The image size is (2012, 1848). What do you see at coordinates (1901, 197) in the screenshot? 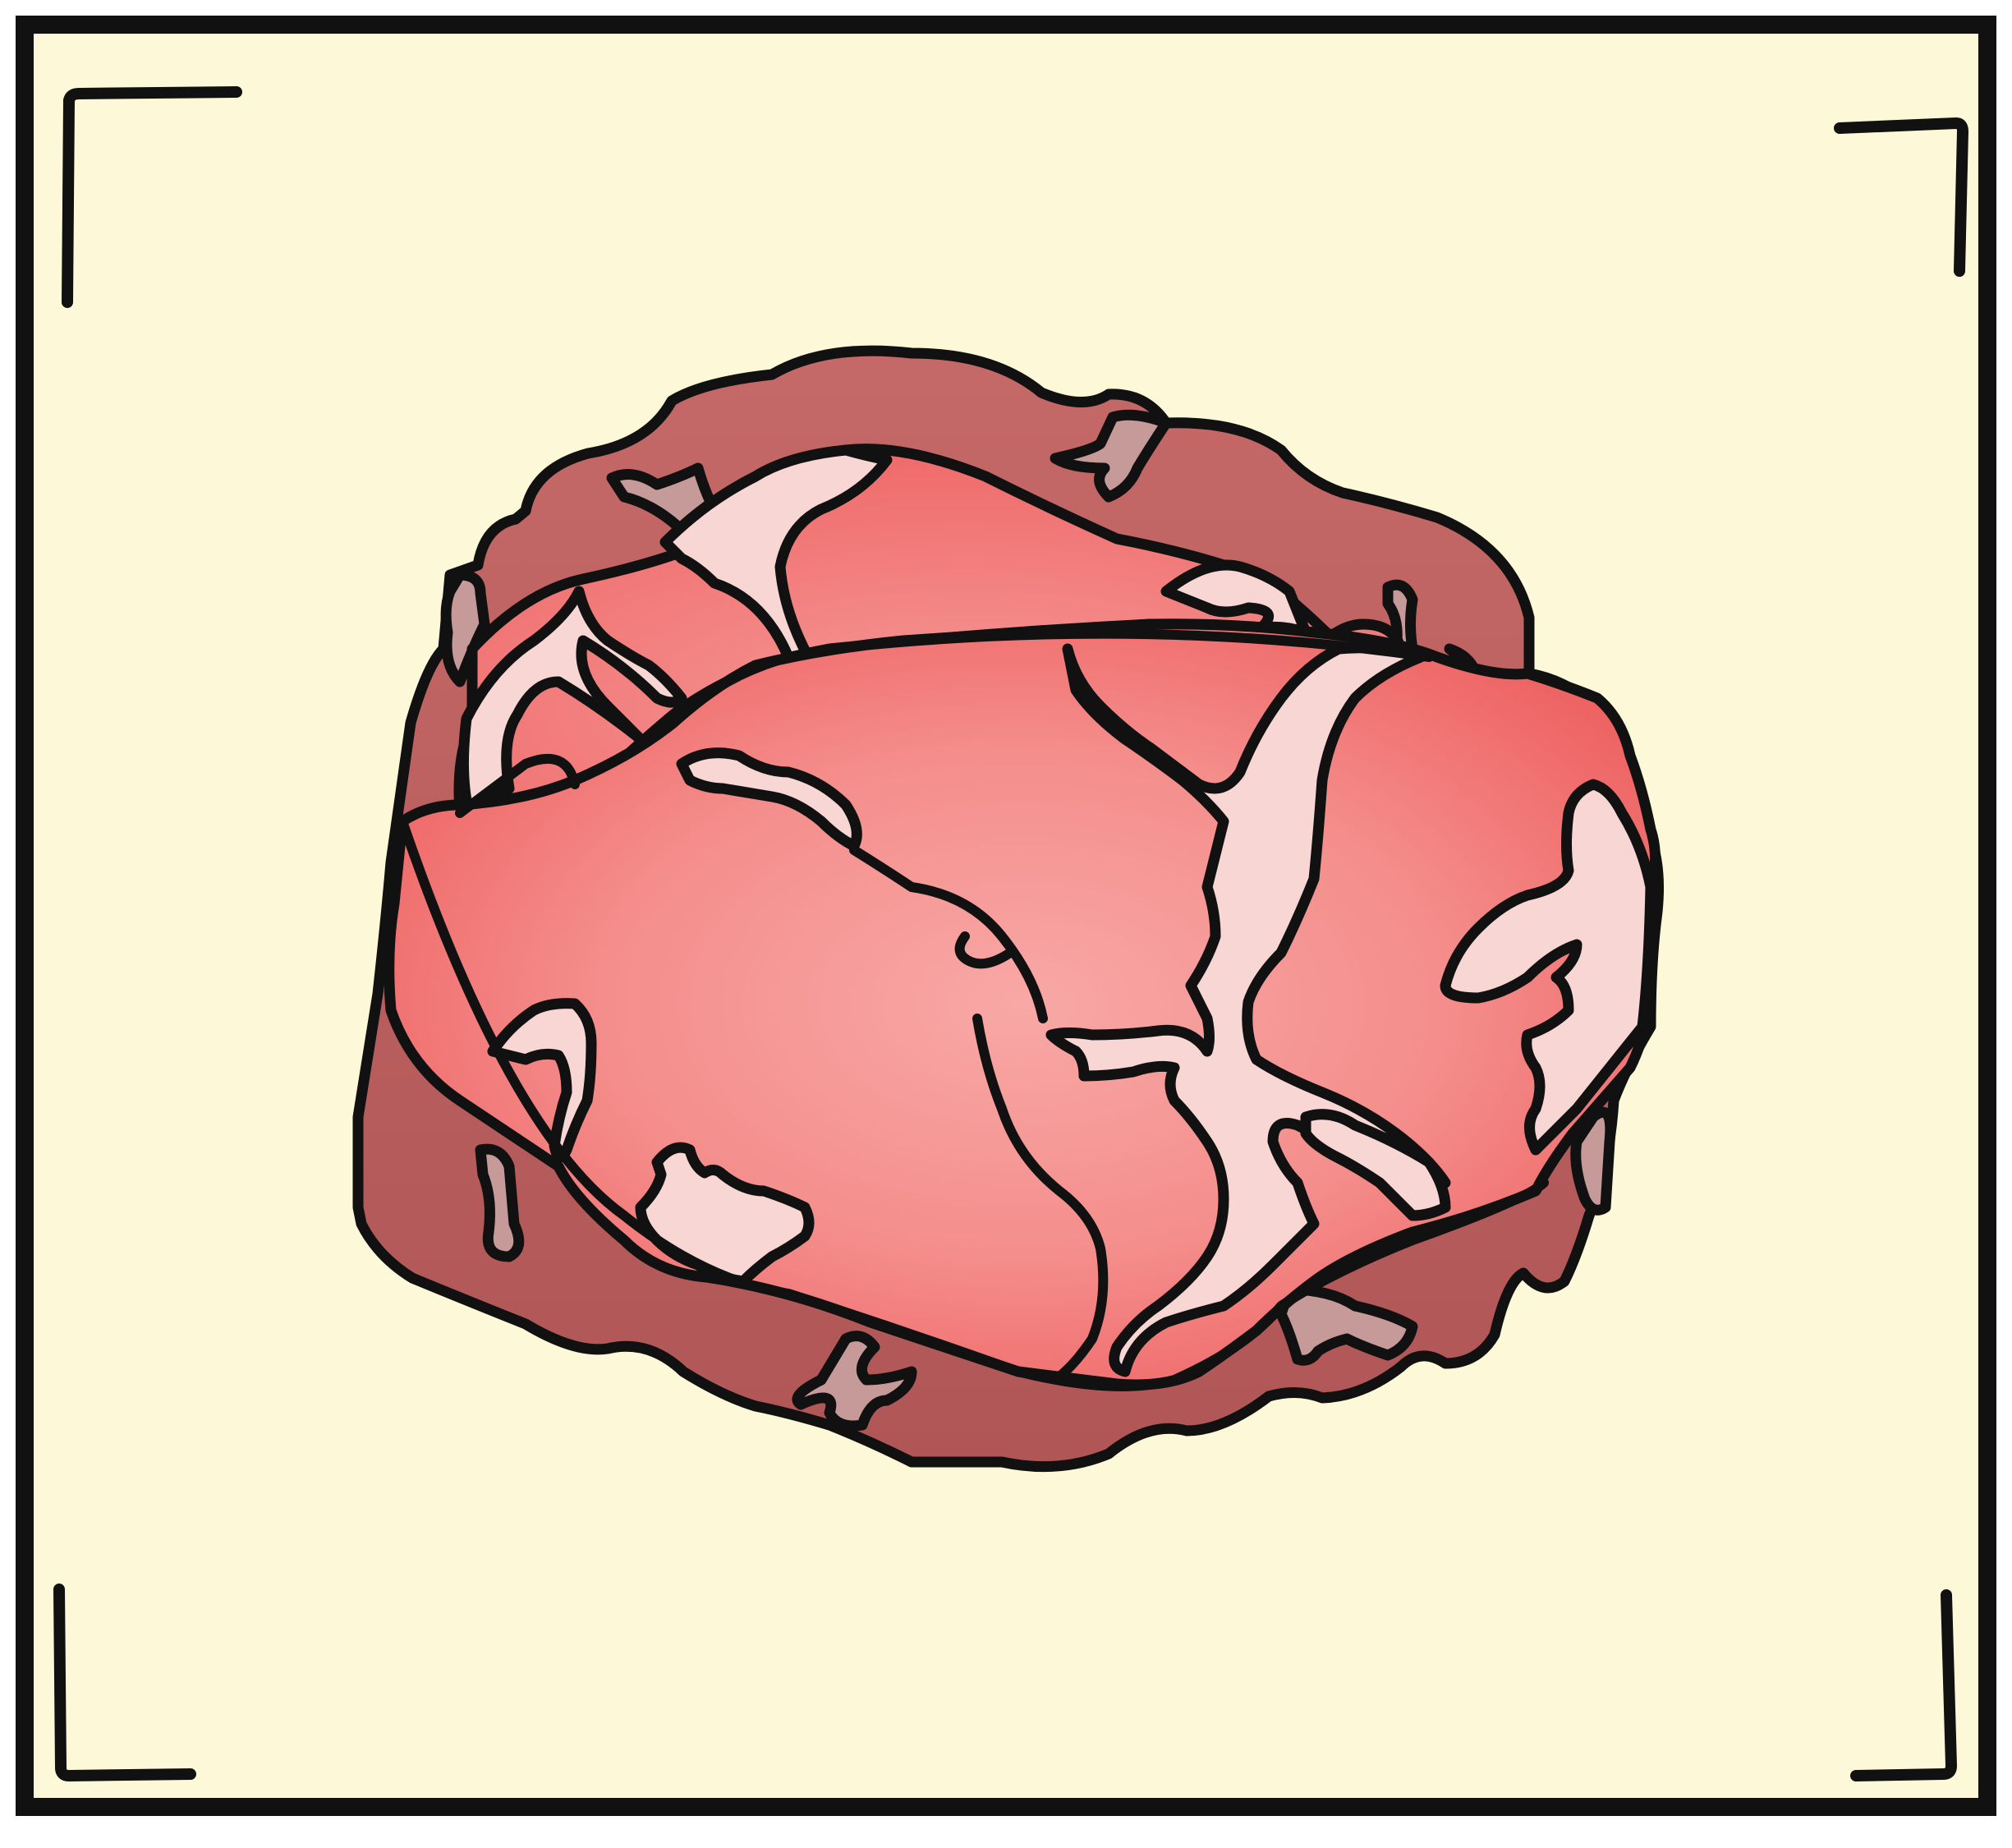
I see `top-right-bracket` at bounding box center [1901, 197].